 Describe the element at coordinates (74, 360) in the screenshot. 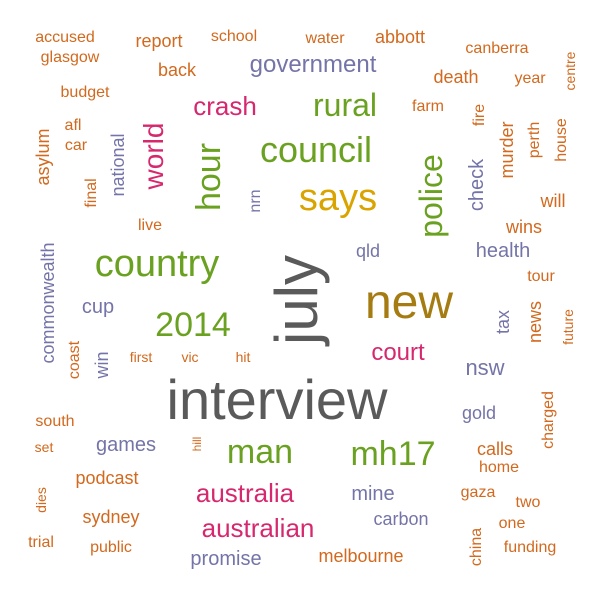

I see `word-coast: coast` at that location.